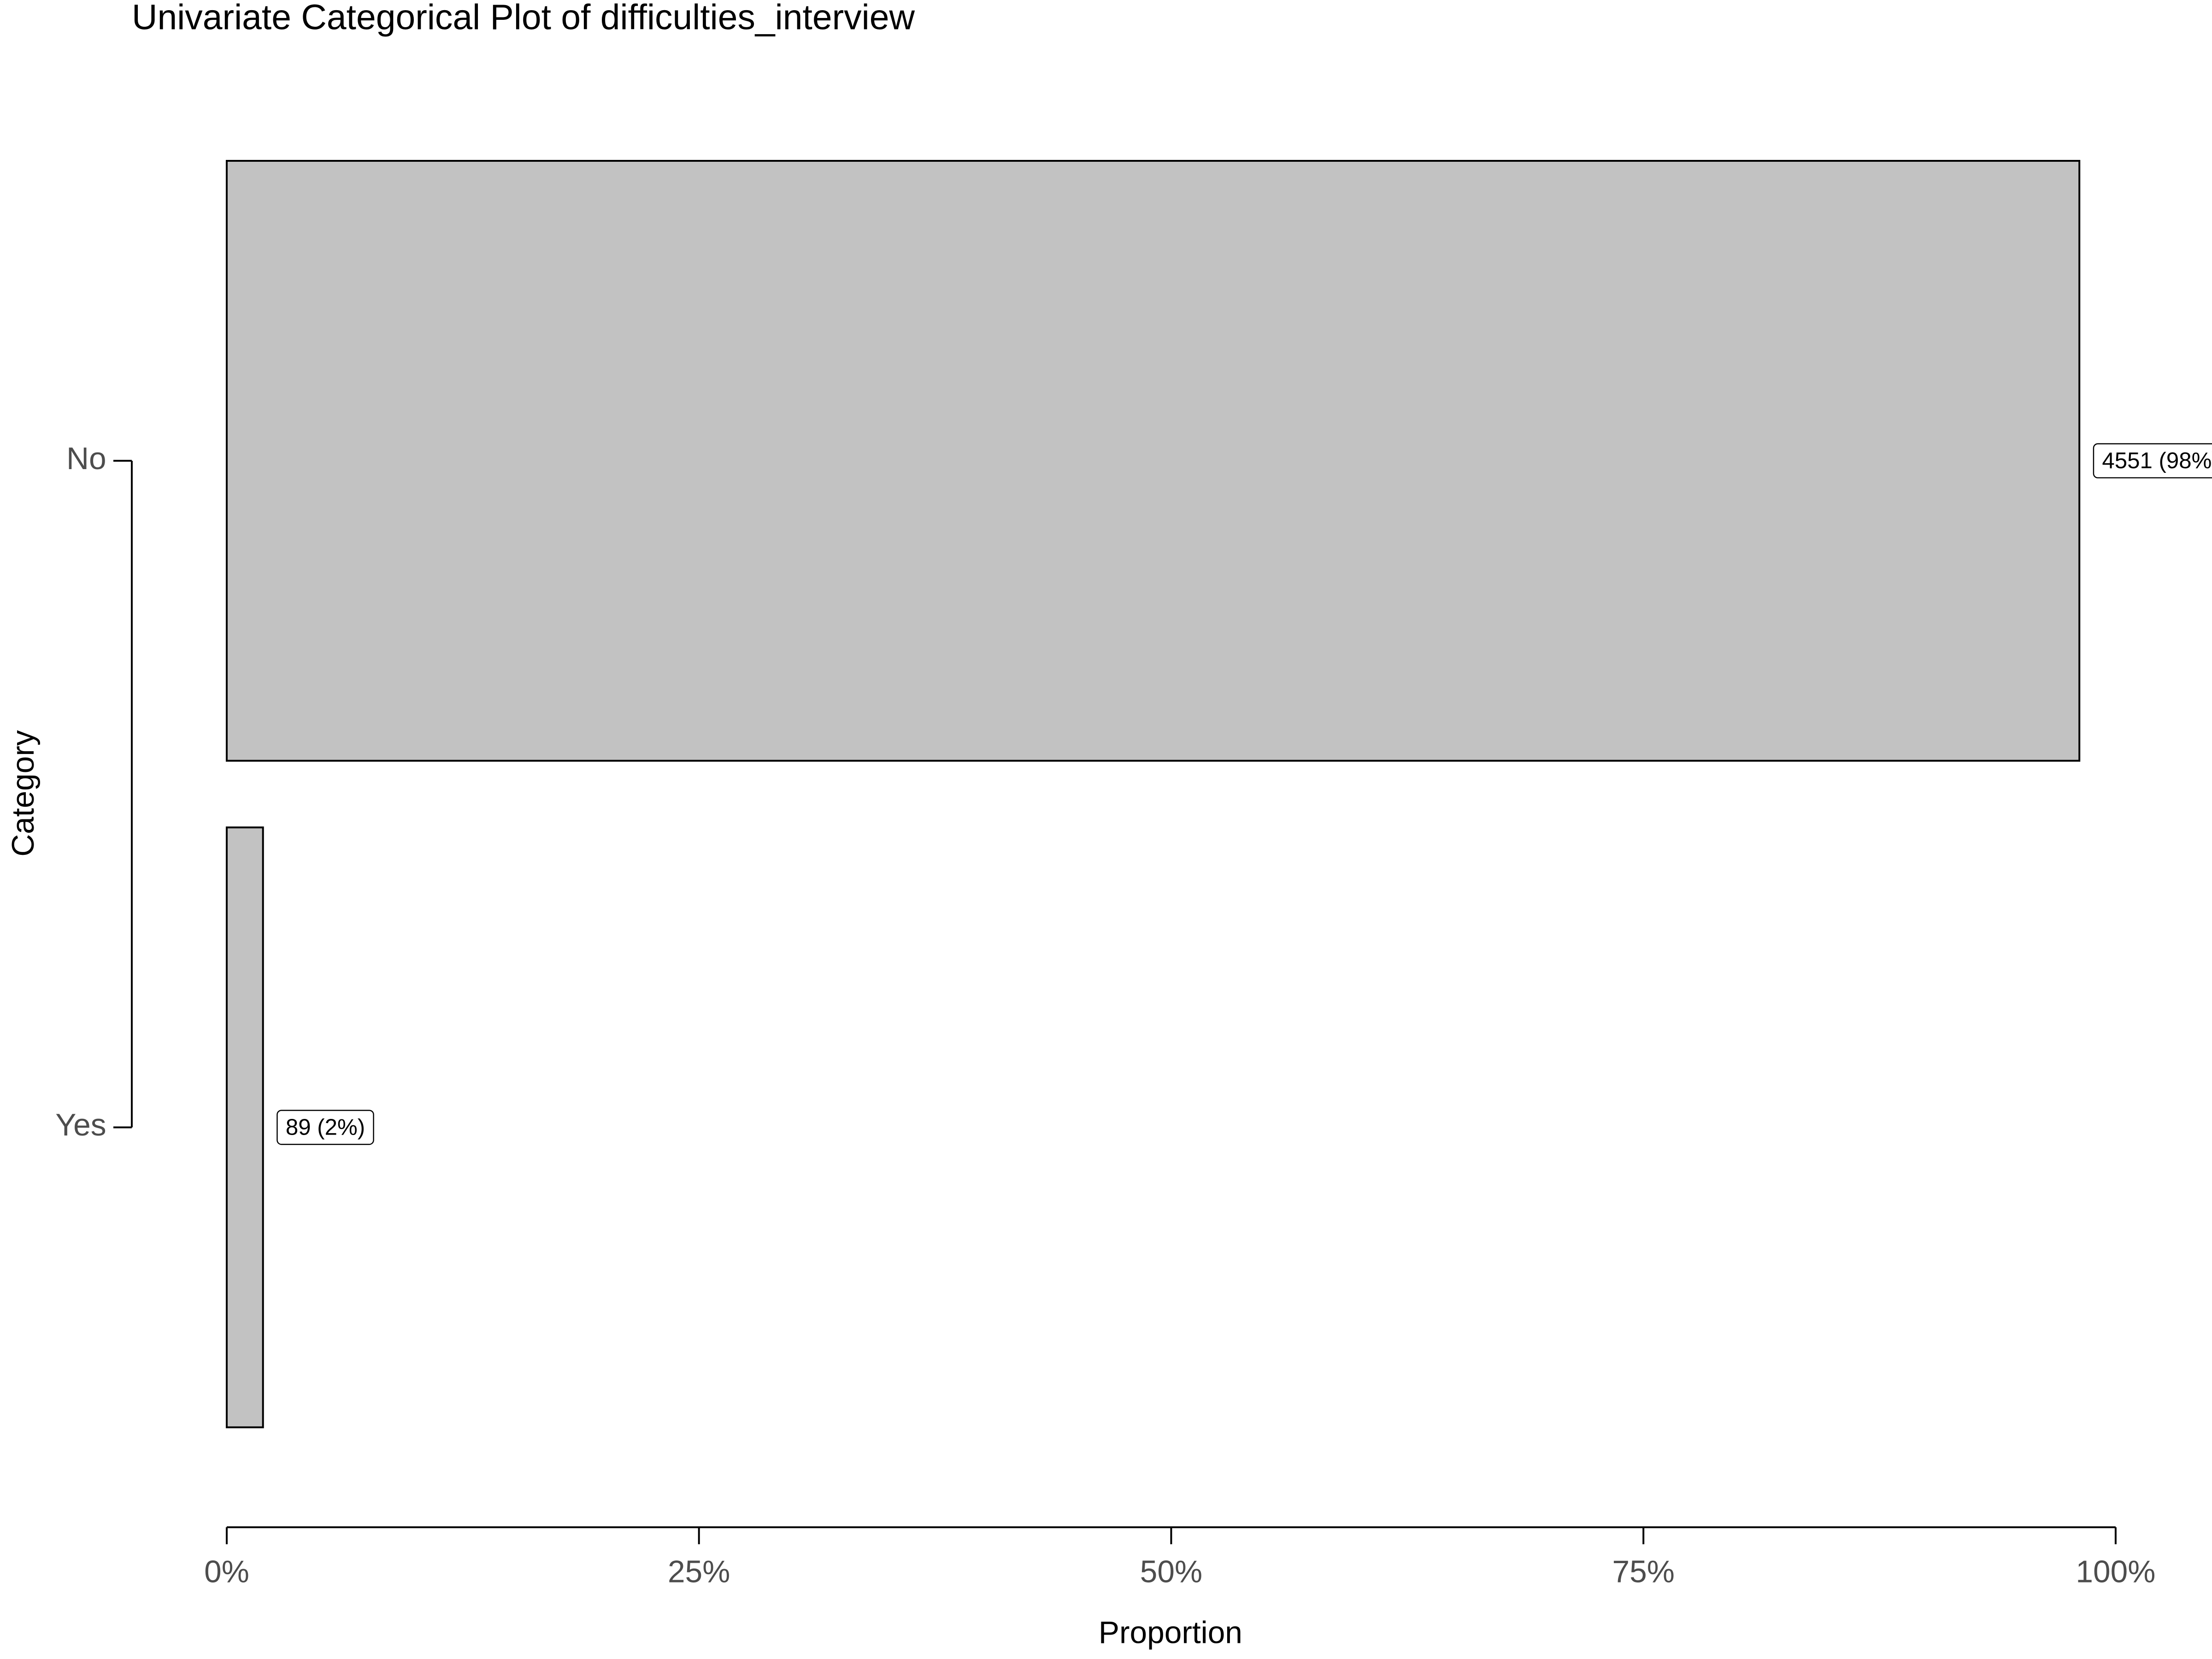 The height and width of the screenshot is (1659, 2212). What do you see at coordinates (1170, 1633) in the screenshot?
I see `x-axis-label: Proportion` at bounding box center [1170, 1633].